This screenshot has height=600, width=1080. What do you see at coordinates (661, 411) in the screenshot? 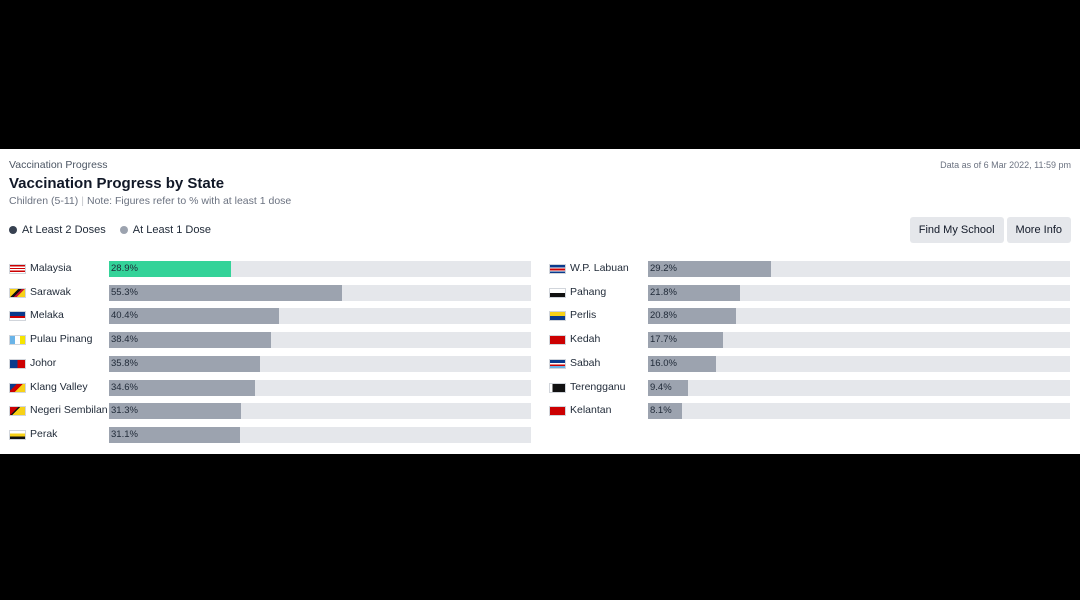
I see `bar-value-label-kelantan: 8.1%` at bounding box center [661, 411].